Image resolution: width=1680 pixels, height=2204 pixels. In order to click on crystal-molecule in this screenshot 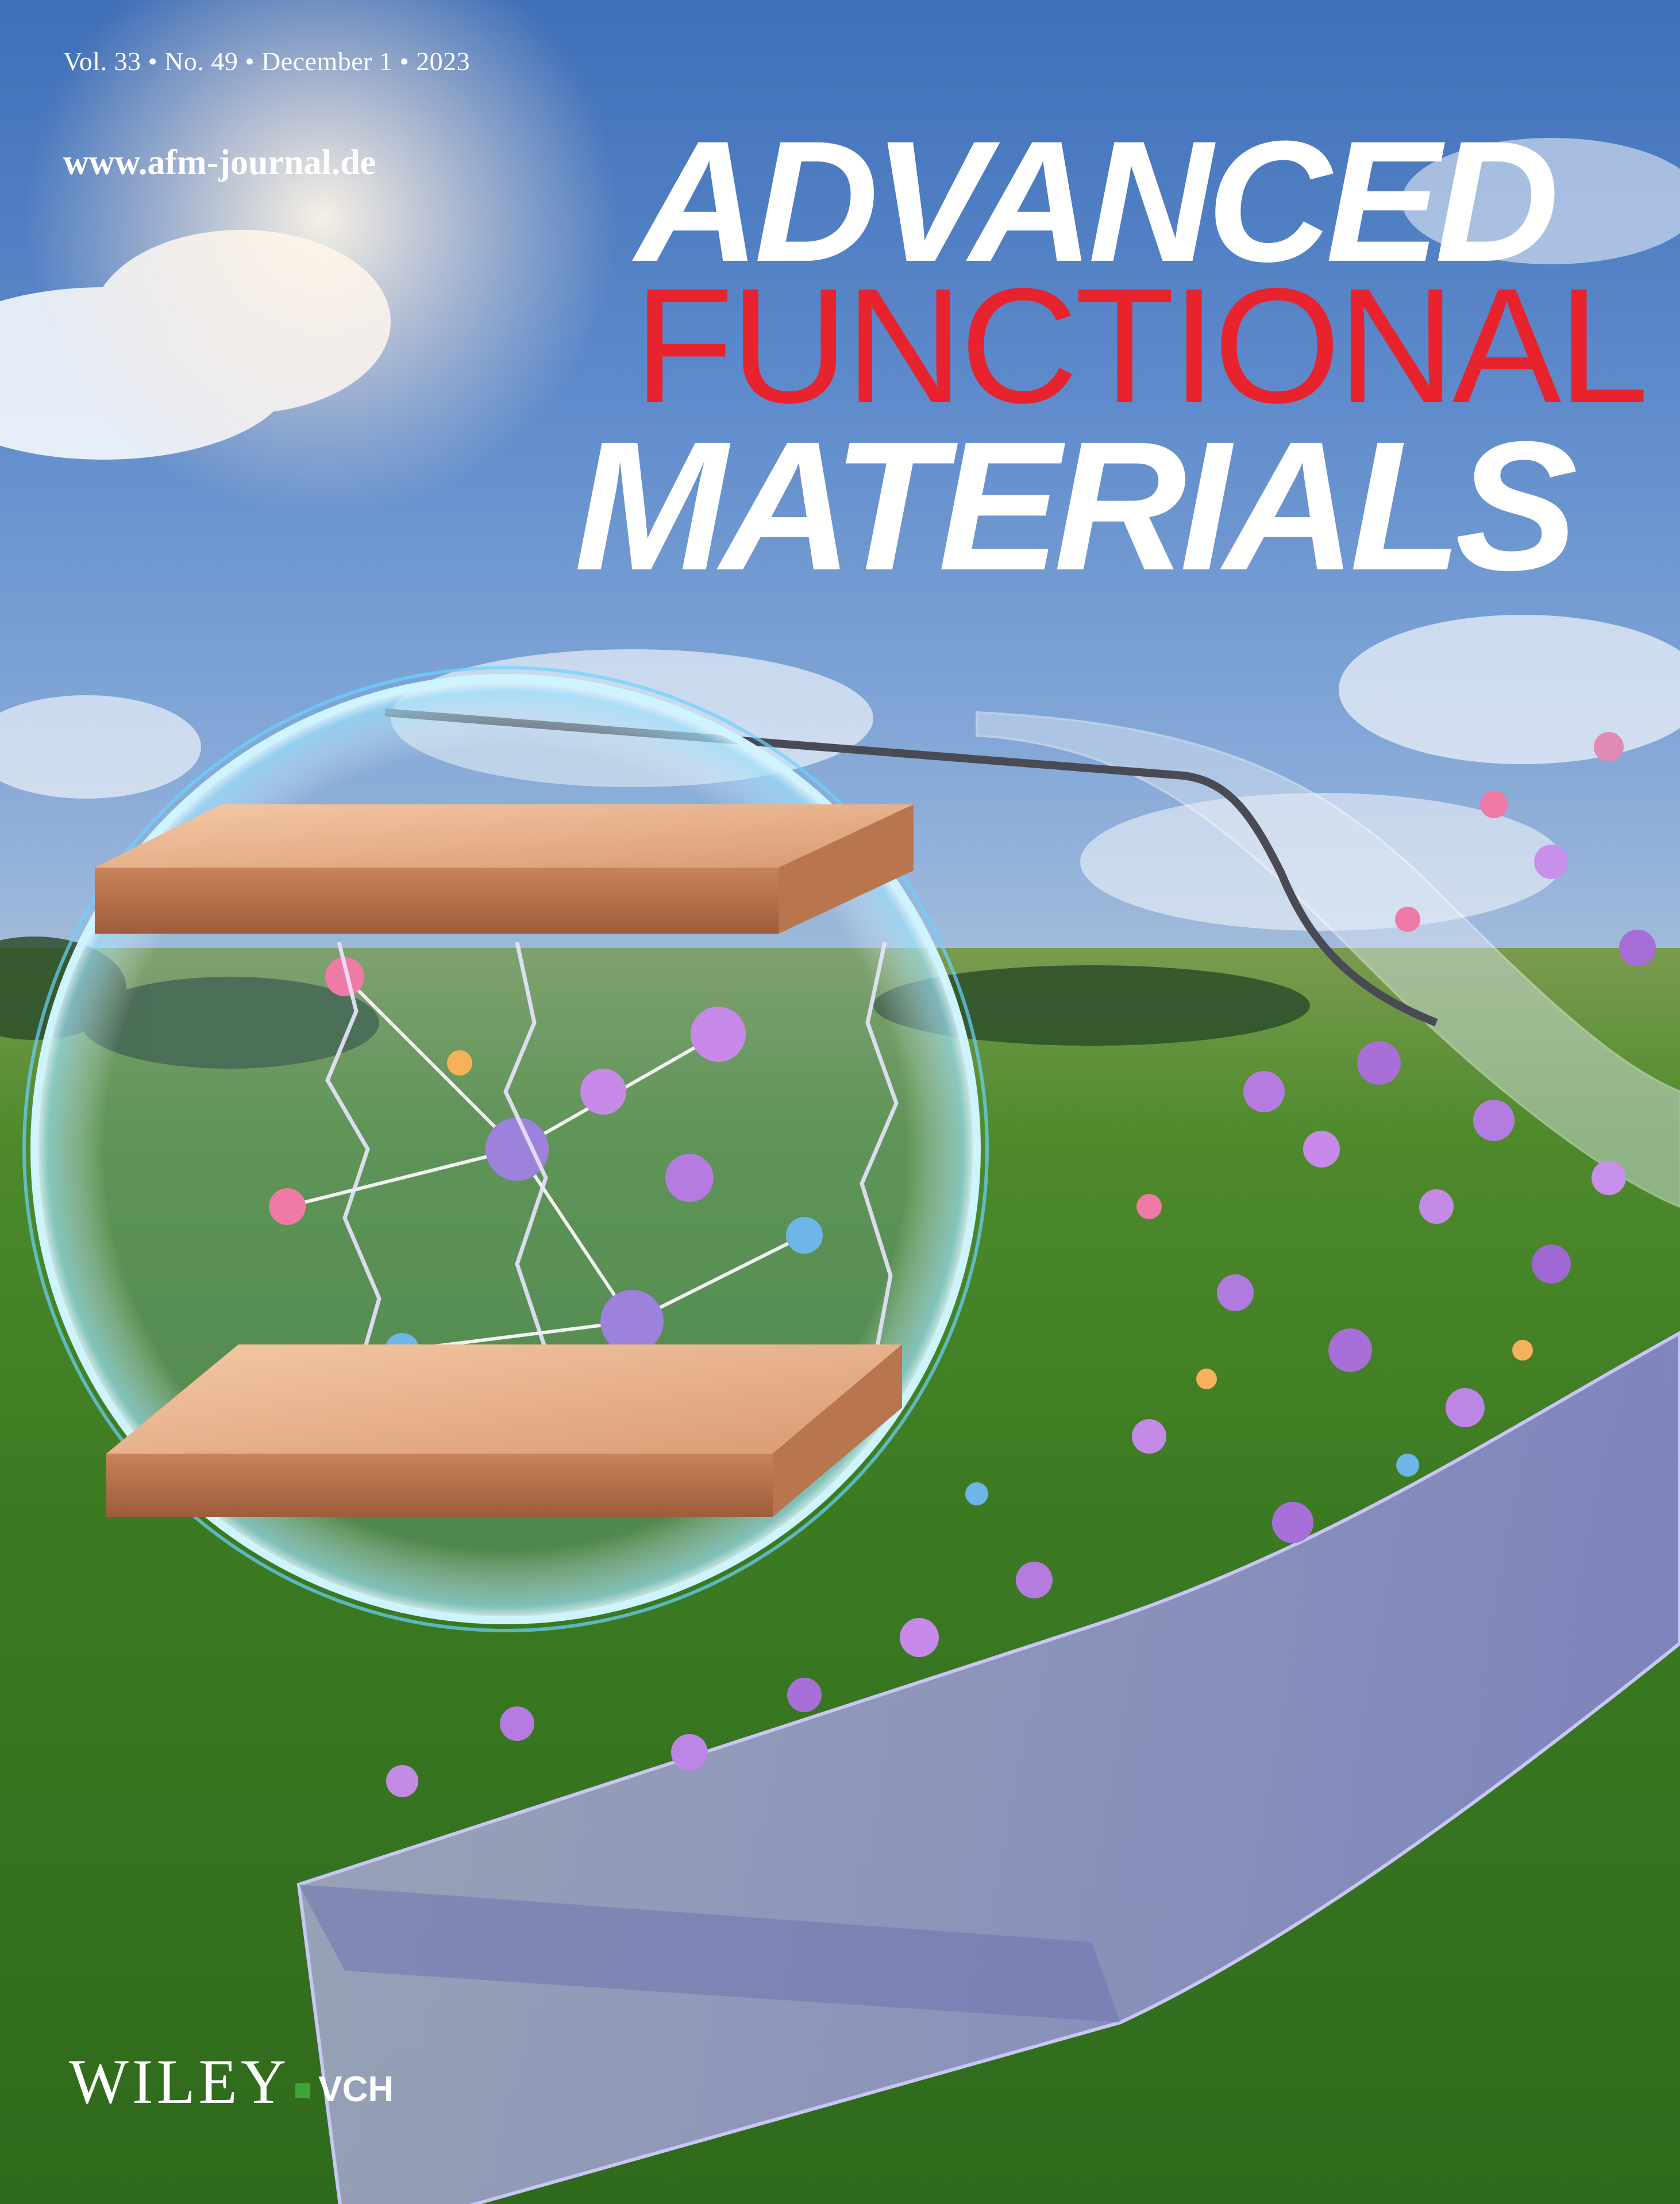, I will do `click(546, 1188)`.